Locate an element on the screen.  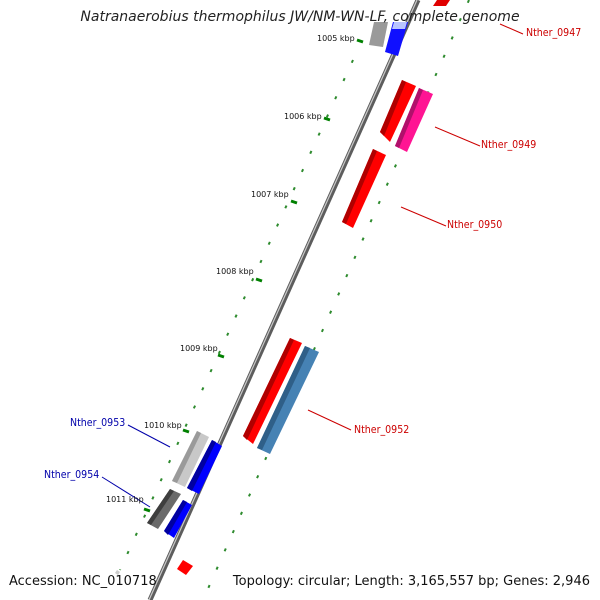
gene-label-Nther_0954: Nther_0954 is located at coordinates (72, 475).